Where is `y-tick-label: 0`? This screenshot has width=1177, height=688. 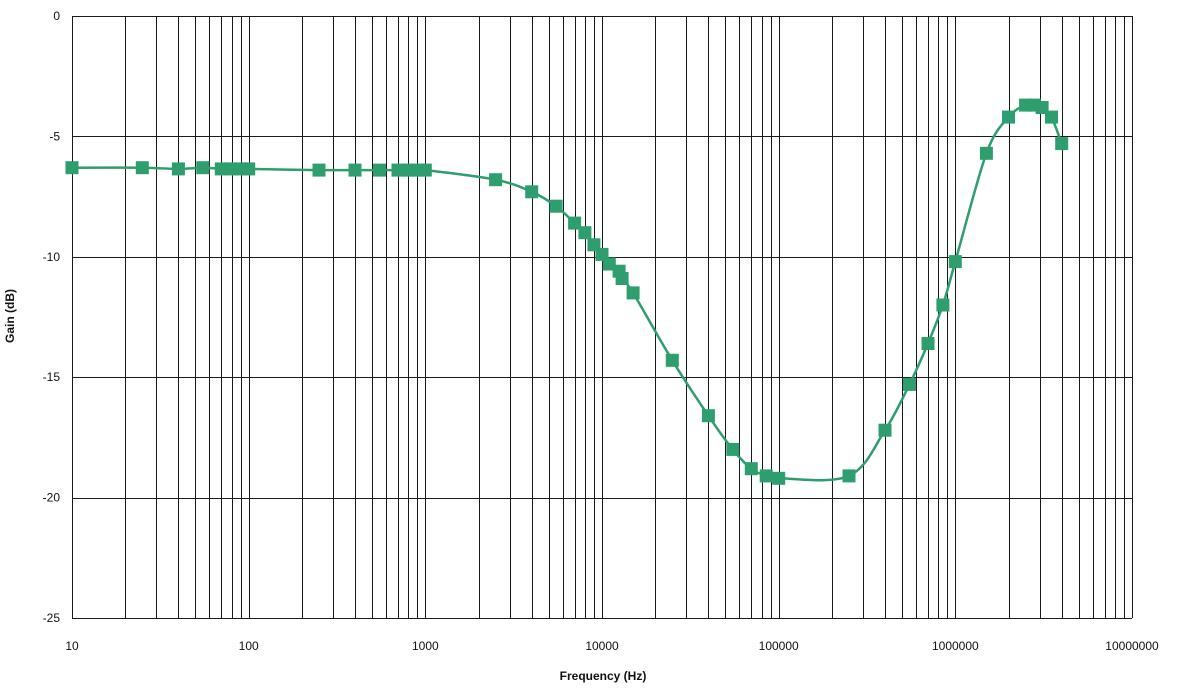 y-tick-label: 0 is located at coordinates (56, 16).